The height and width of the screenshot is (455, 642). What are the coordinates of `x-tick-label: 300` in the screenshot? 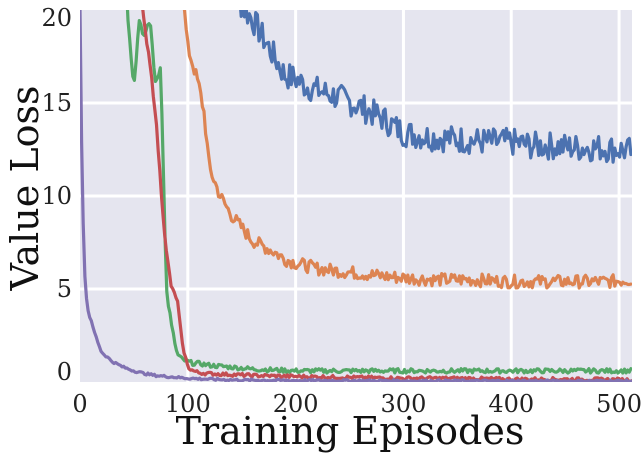 It's located at (404, 404).